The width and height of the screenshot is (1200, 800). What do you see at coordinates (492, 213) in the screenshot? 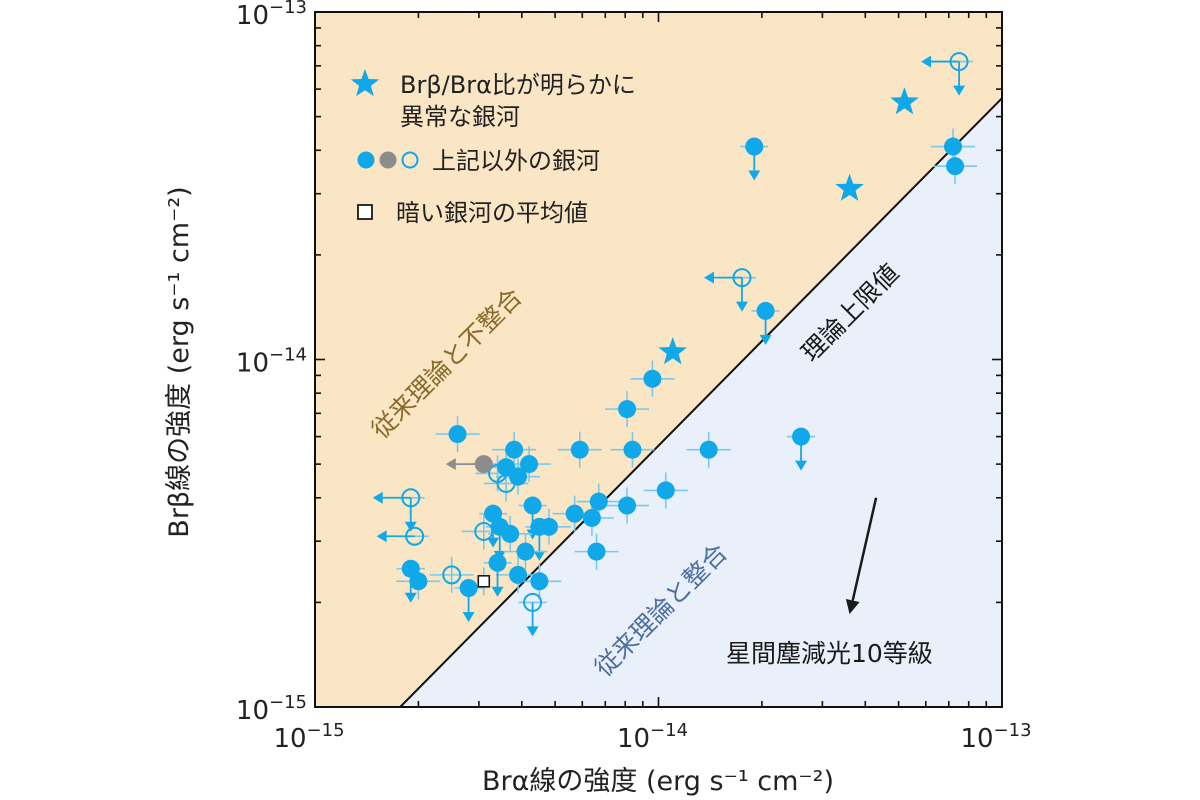
I see `legend-label: 暗い銀河の平均値` at bounding box center [492, 213].